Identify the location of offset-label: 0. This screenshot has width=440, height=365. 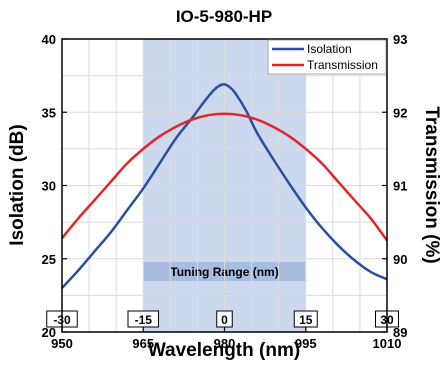
(224, 320).